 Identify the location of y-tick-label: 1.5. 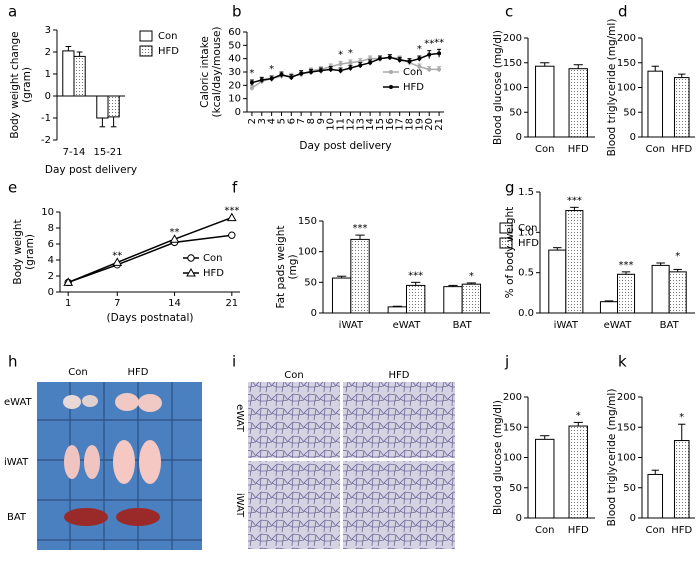
(526, 192).